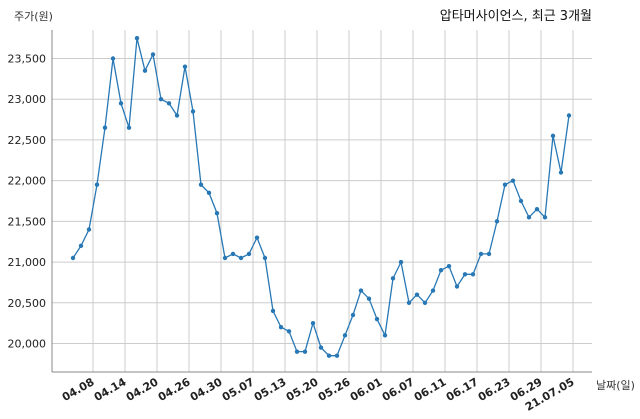  What do you see at coordinates (27, 181) in the screenshot?
I see `y-tick-label: 22,000` at bounding box center [27, 181].